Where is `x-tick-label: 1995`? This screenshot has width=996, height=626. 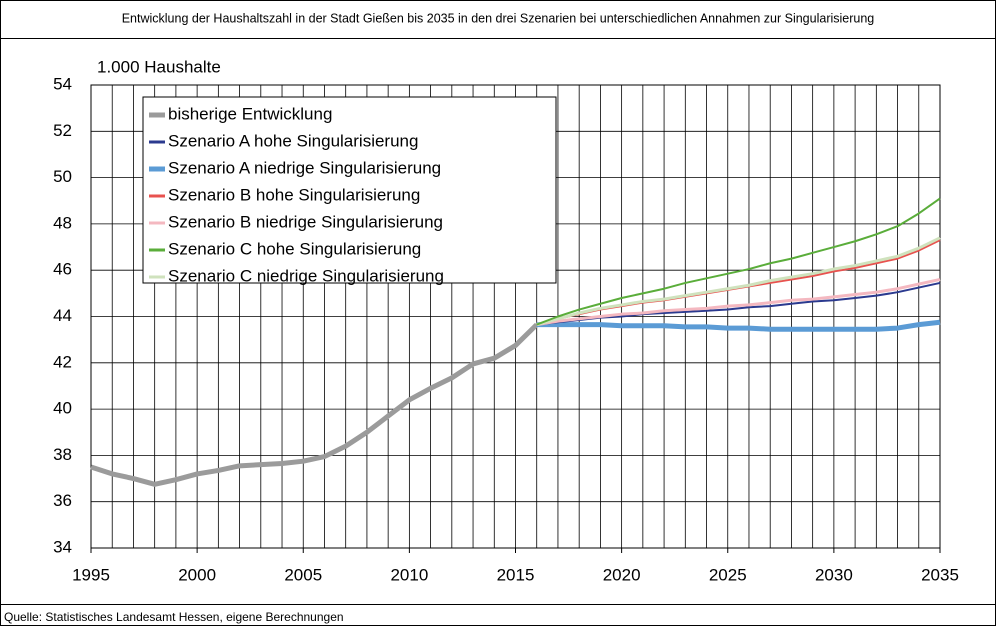
x-tick-label: 1995 is located at coordinates (91, 574).